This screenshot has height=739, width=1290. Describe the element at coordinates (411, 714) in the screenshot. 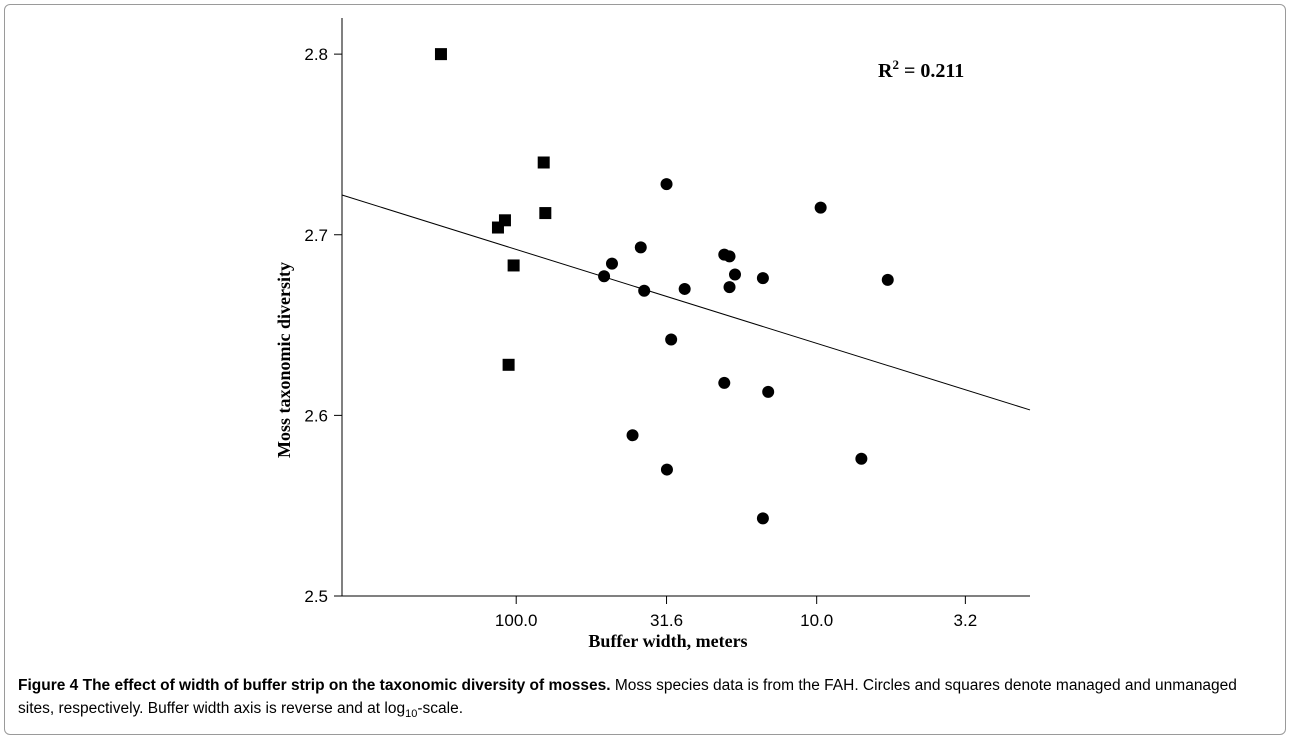

I see `caption-subscript: 10` at that location.